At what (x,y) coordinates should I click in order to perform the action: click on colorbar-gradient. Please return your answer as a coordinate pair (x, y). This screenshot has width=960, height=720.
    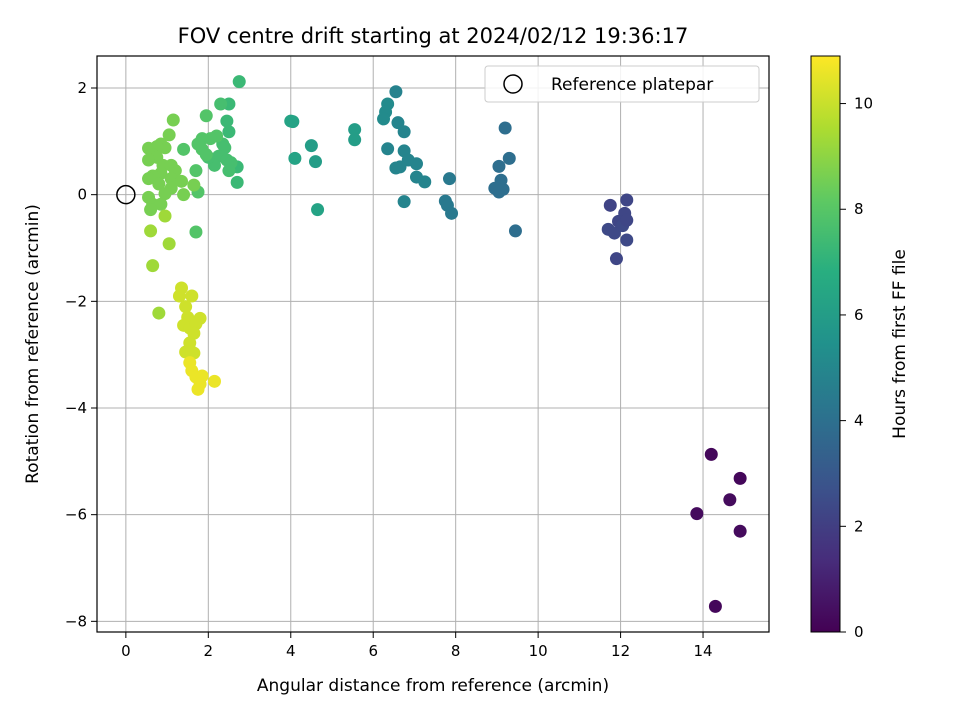
    Looking at the image, I should click on (825, 344).